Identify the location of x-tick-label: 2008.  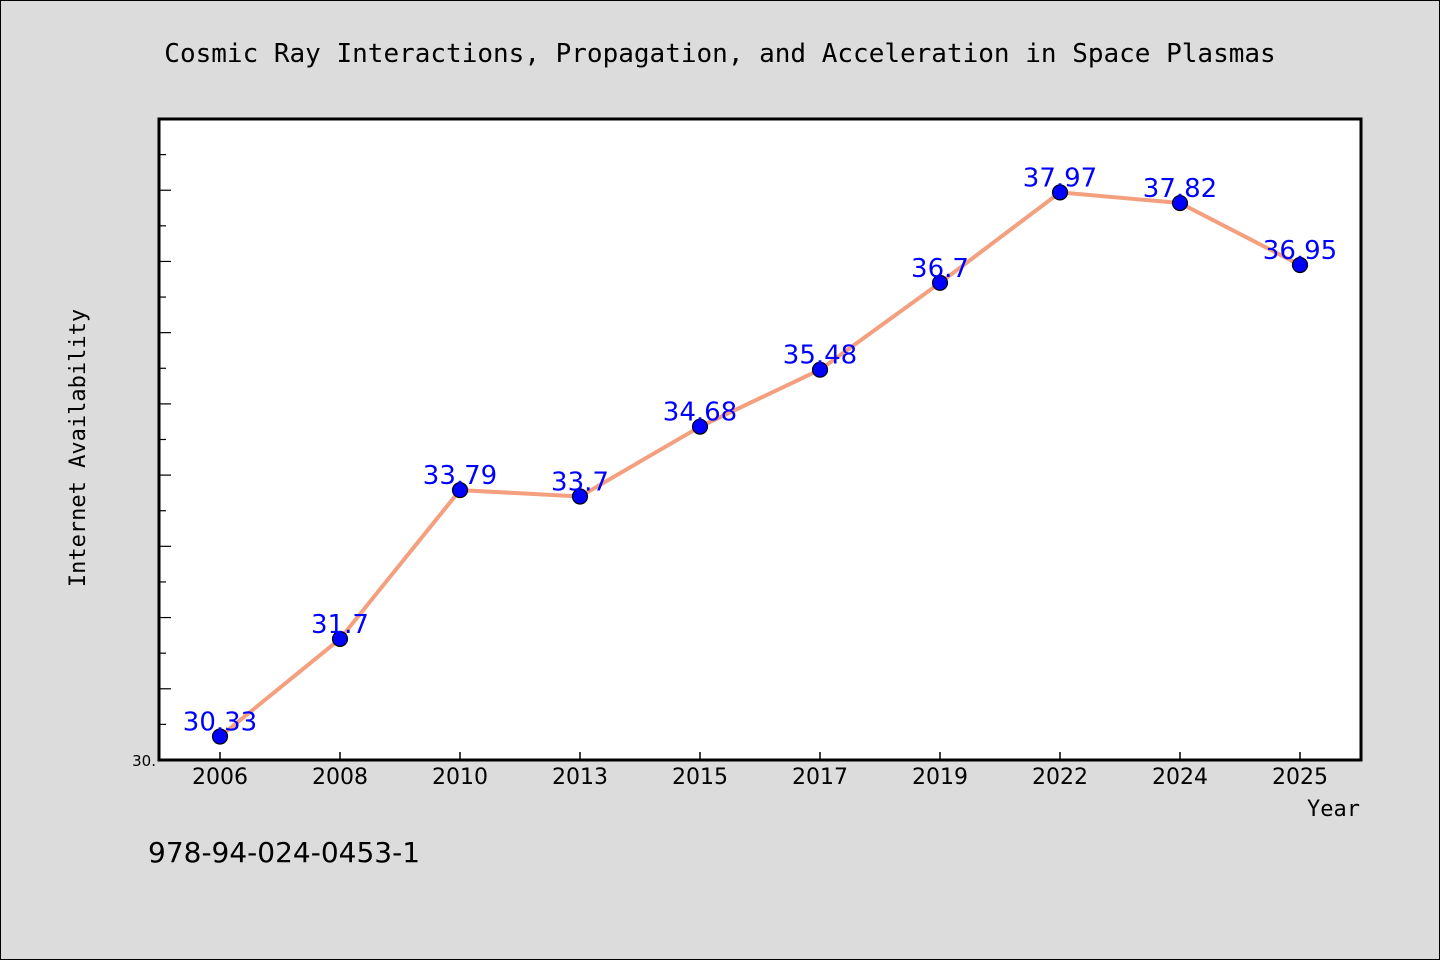
(340, 777).